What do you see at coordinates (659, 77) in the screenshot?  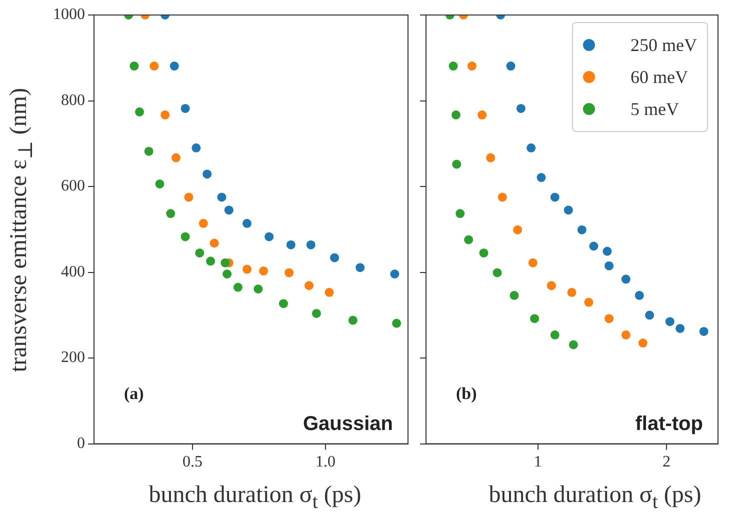 I see `legend-label: 60 meV` at bounding box center [659, 77].